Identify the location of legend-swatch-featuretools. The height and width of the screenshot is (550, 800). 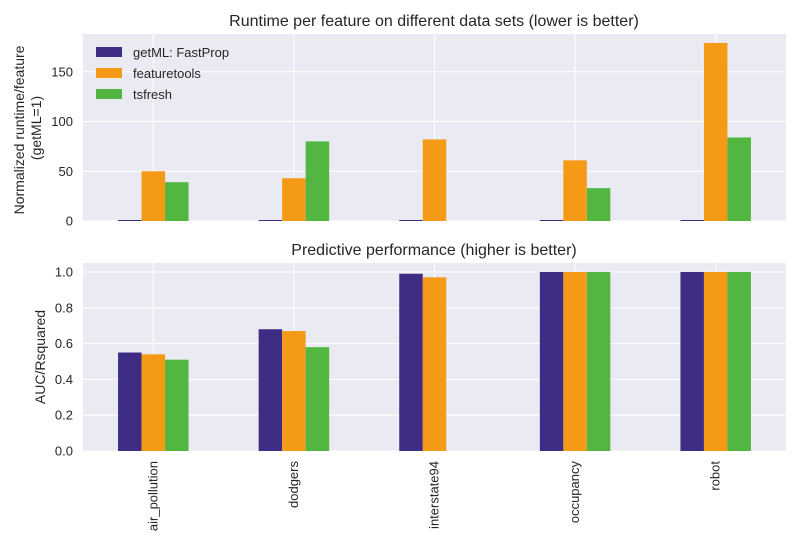
(109, 73).